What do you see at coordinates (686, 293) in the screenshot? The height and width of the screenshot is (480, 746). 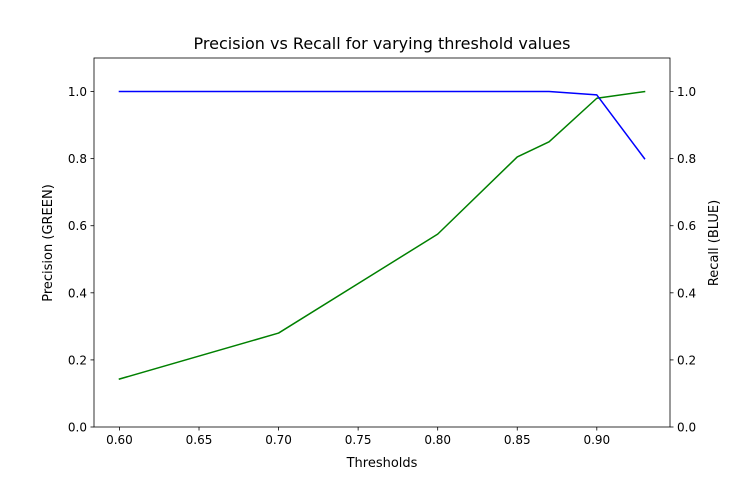 I see `y-right-tick-label: 0.4` at bounding box center [686, 293].